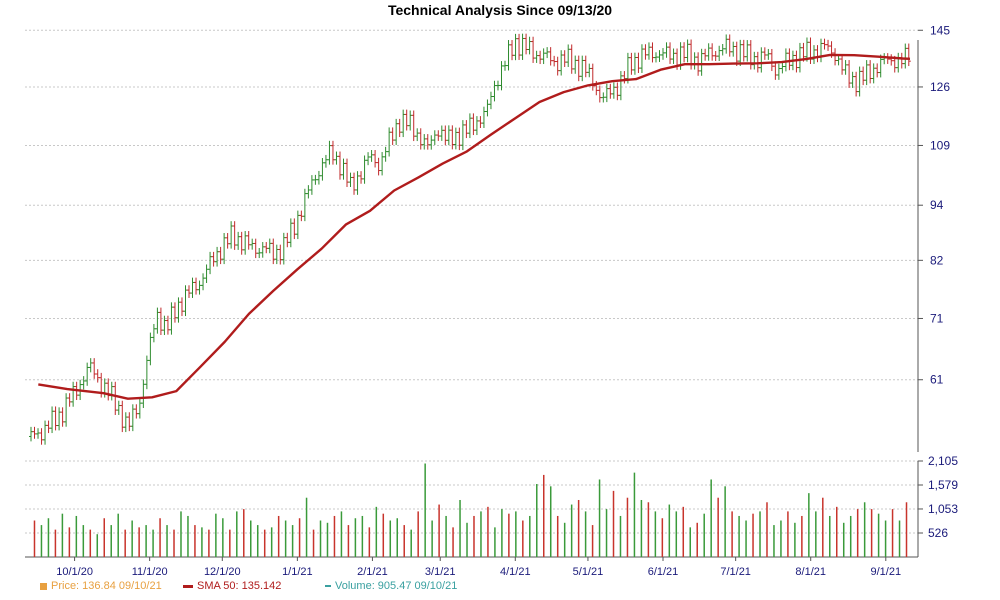  What do you see at coordinates (940, 30) in the screenshot?
I see `price-tick-label: 145` at bounding box center [940, 30].